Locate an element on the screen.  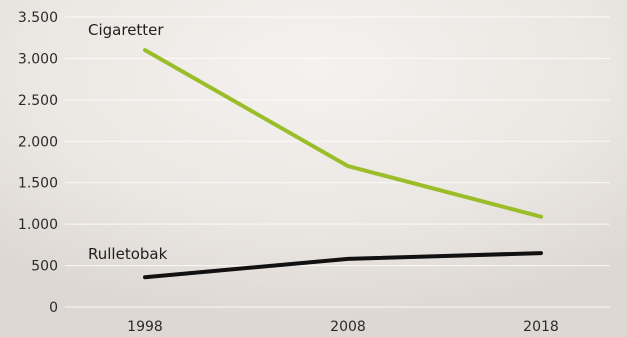
series-label-rulletobak: Rulletobak is located at coordinates (128, 254).